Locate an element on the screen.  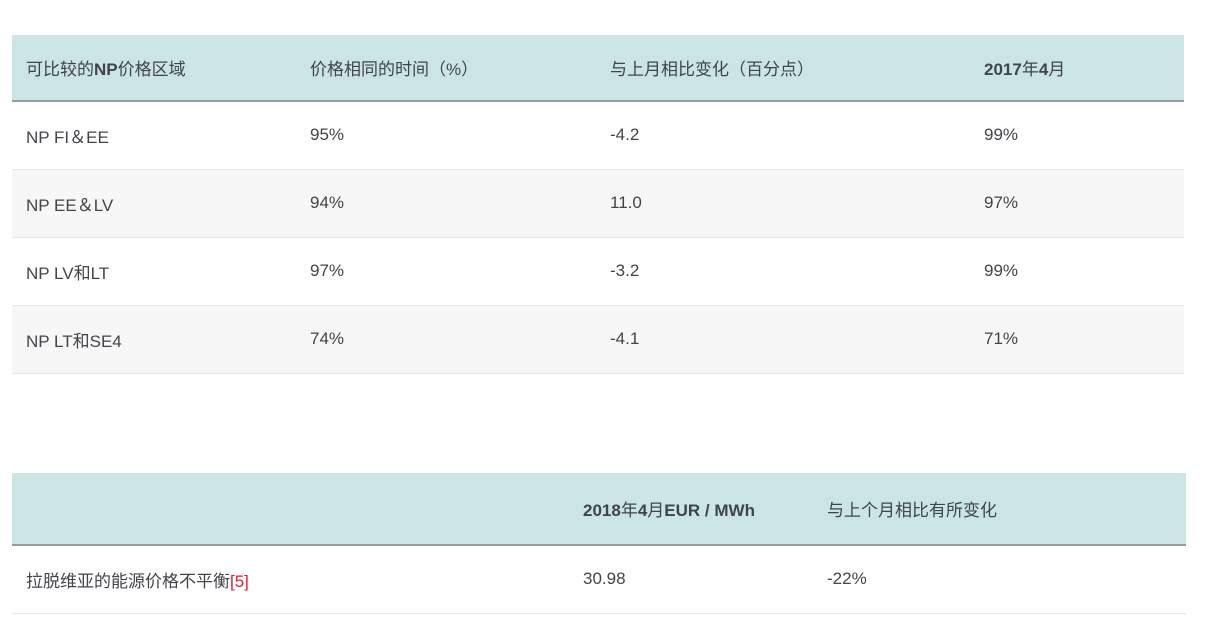
latvia-imbalance-table-body: 拉脱维亚的能源价格不平衡[5] 30.98 -22% is located at coordinates (599, 579).